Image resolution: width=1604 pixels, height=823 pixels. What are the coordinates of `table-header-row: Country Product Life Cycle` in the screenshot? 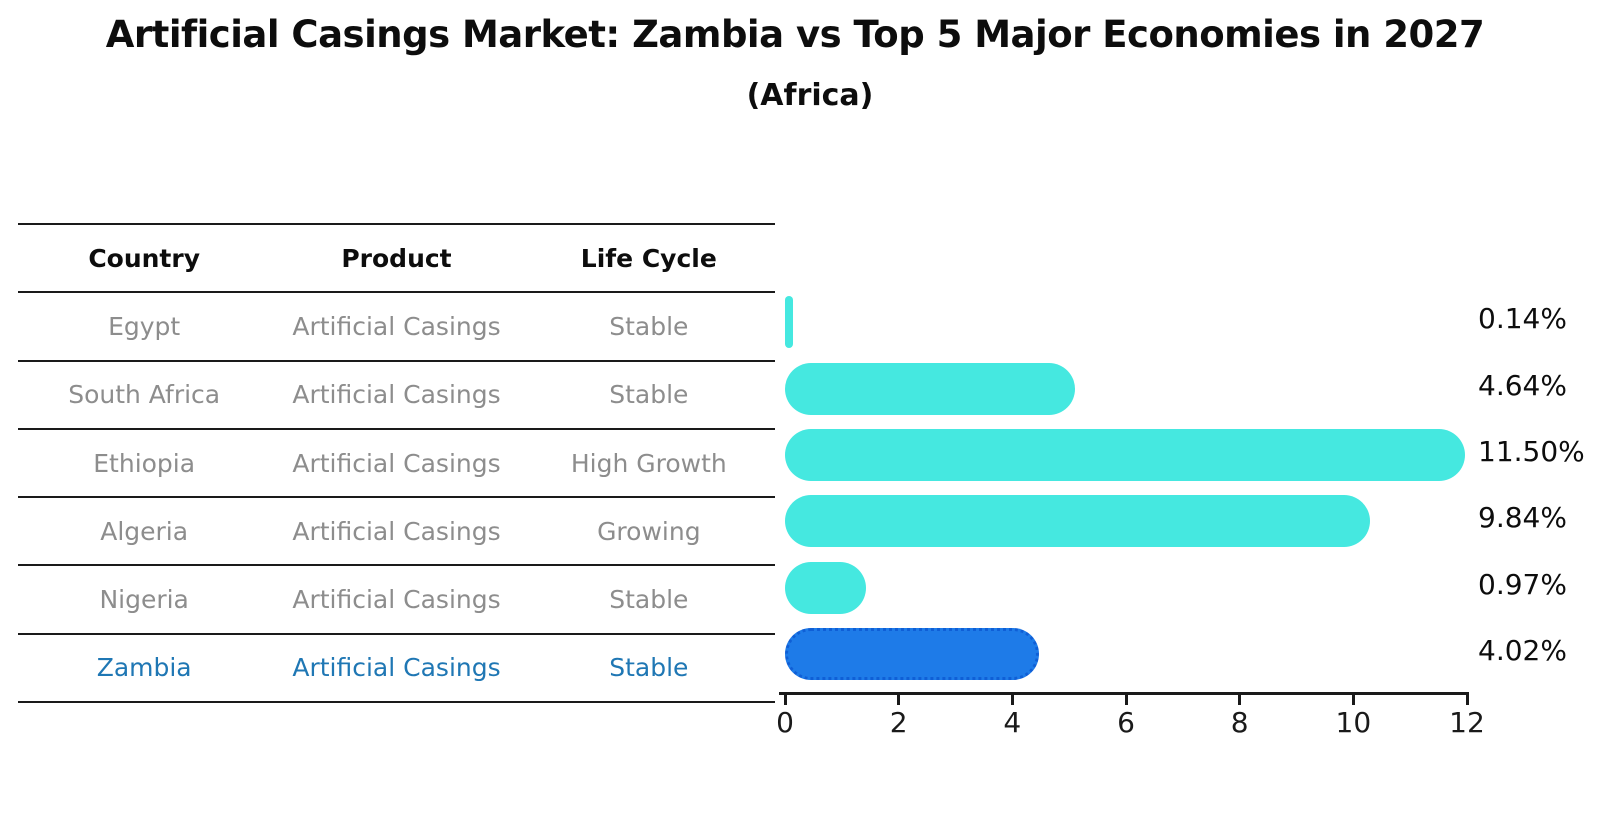 It's located at (396, 257).